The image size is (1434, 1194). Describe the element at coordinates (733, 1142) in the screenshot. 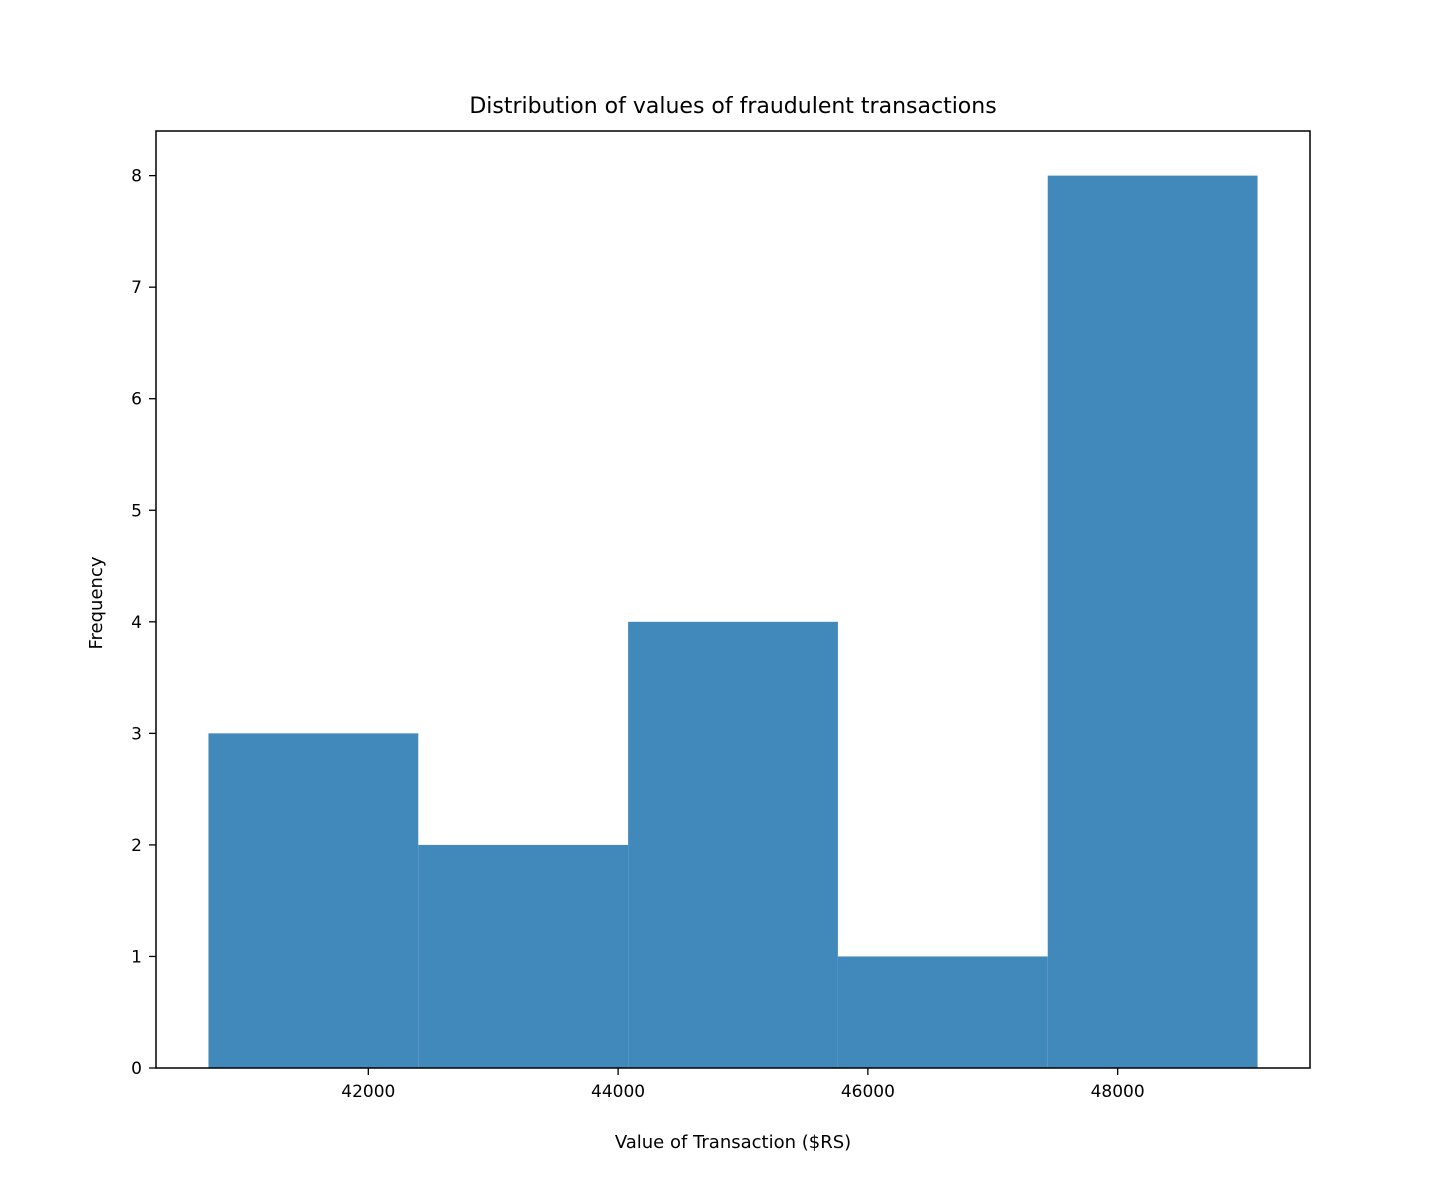

I see `x-axis-label: Value of Transaction ($RS)` at that location.